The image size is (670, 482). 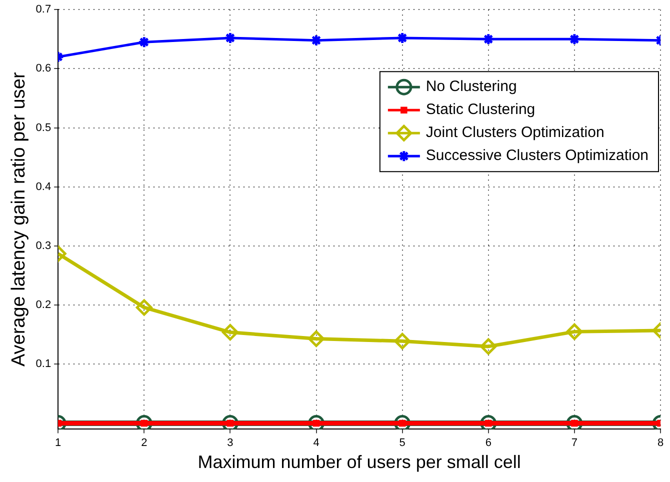 I want to click on y-tick-label: 0.3, so click(x=44, y=246).